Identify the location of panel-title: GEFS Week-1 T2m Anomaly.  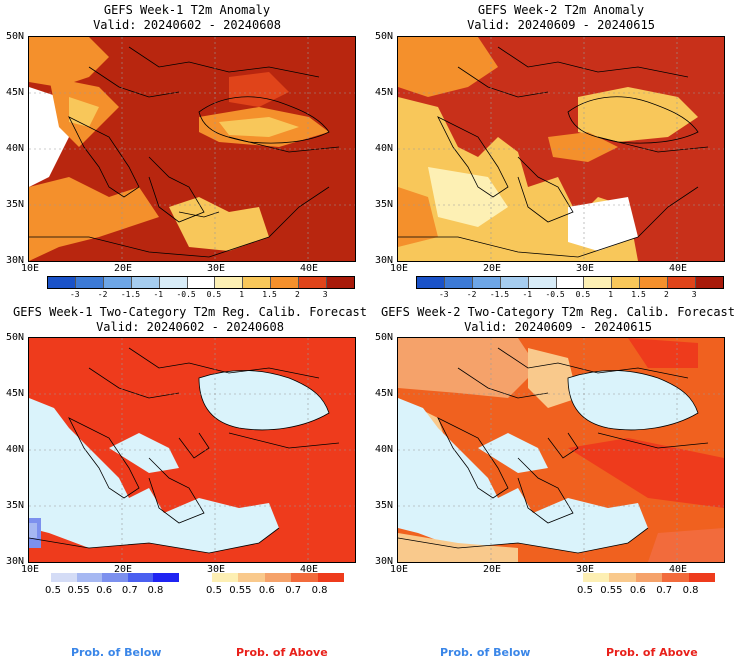
(187, 10).